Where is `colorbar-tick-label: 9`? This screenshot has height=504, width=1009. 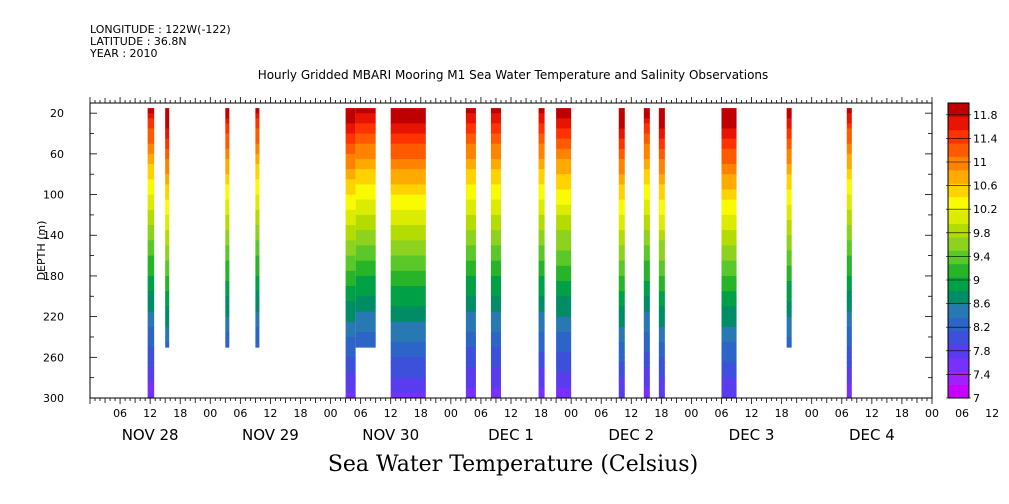
colorbar-tick-label: 9 is located at coordinates (976, 280).